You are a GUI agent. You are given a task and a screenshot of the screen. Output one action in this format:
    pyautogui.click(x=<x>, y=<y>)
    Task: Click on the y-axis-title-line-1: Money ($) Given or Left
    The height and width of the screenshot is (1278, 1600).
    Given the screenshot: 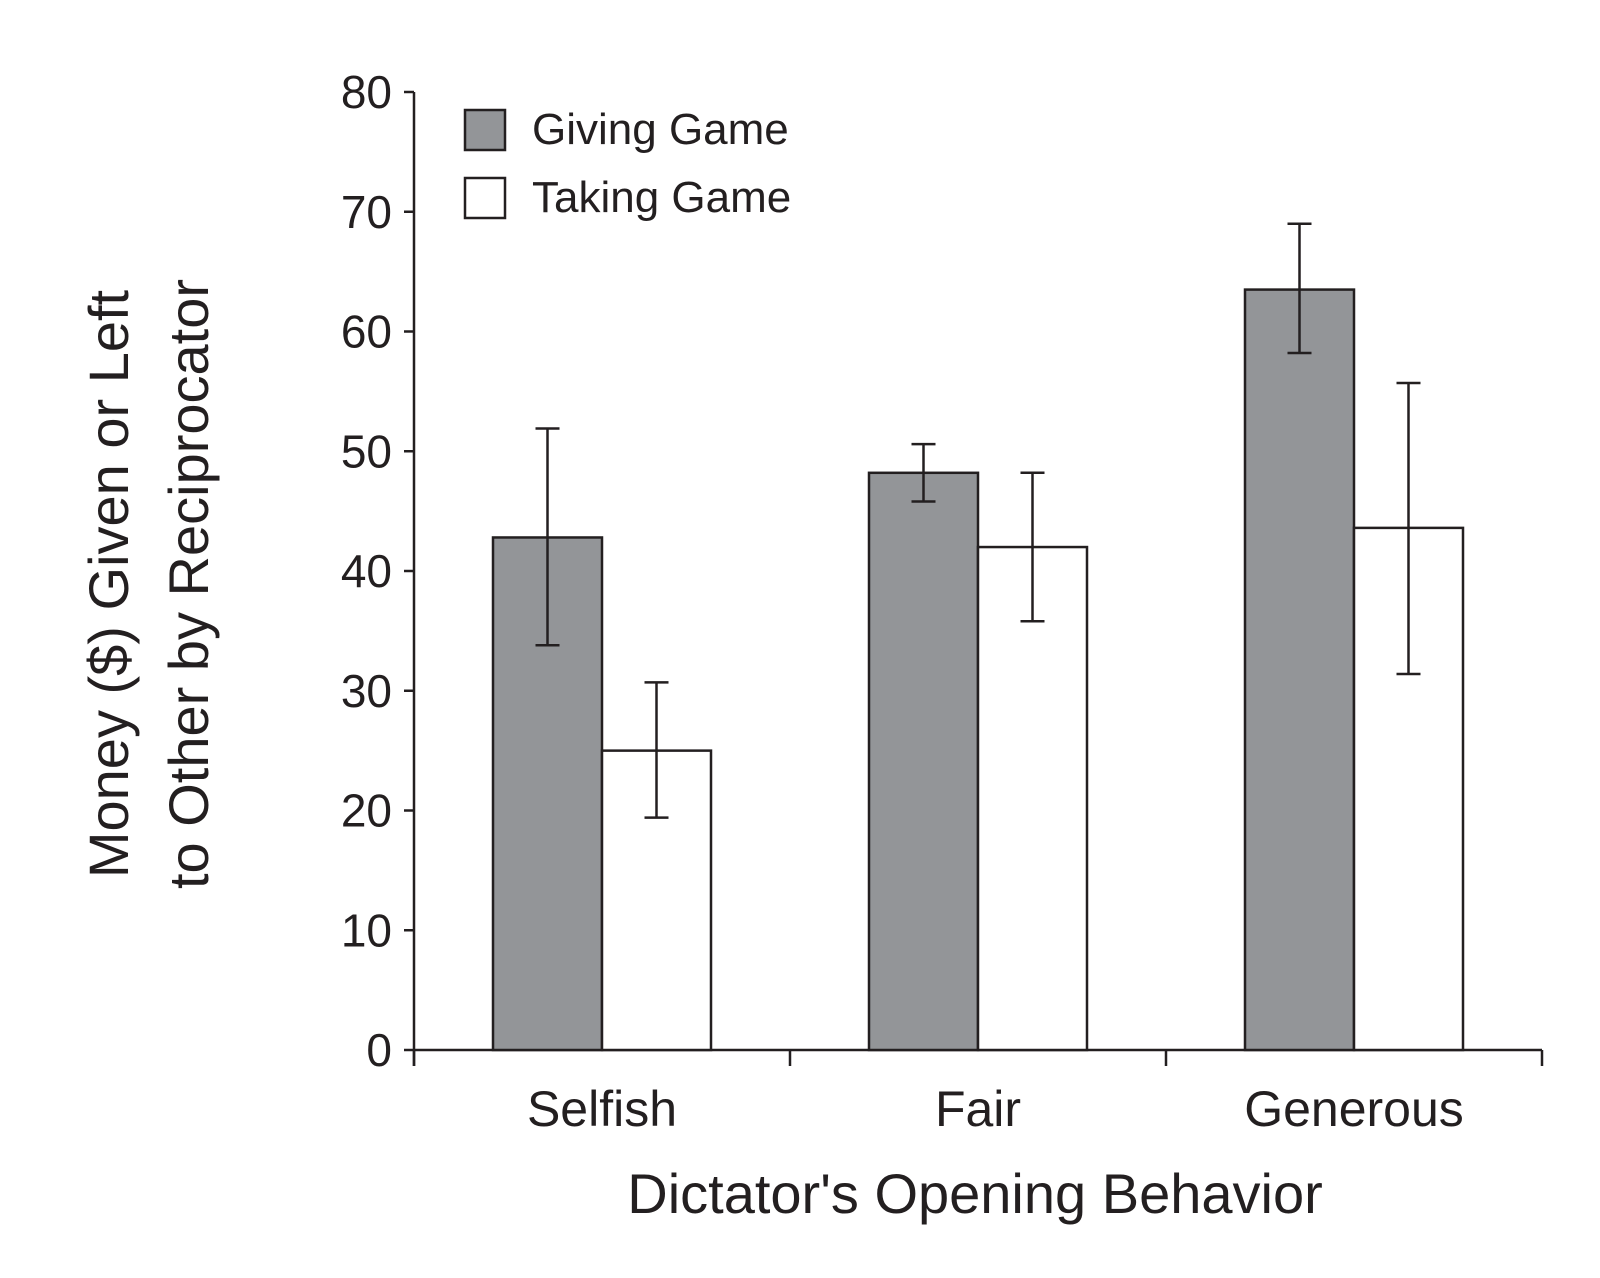 What is the action you would take?
    pyautogui.click(x=108, y=583)
    